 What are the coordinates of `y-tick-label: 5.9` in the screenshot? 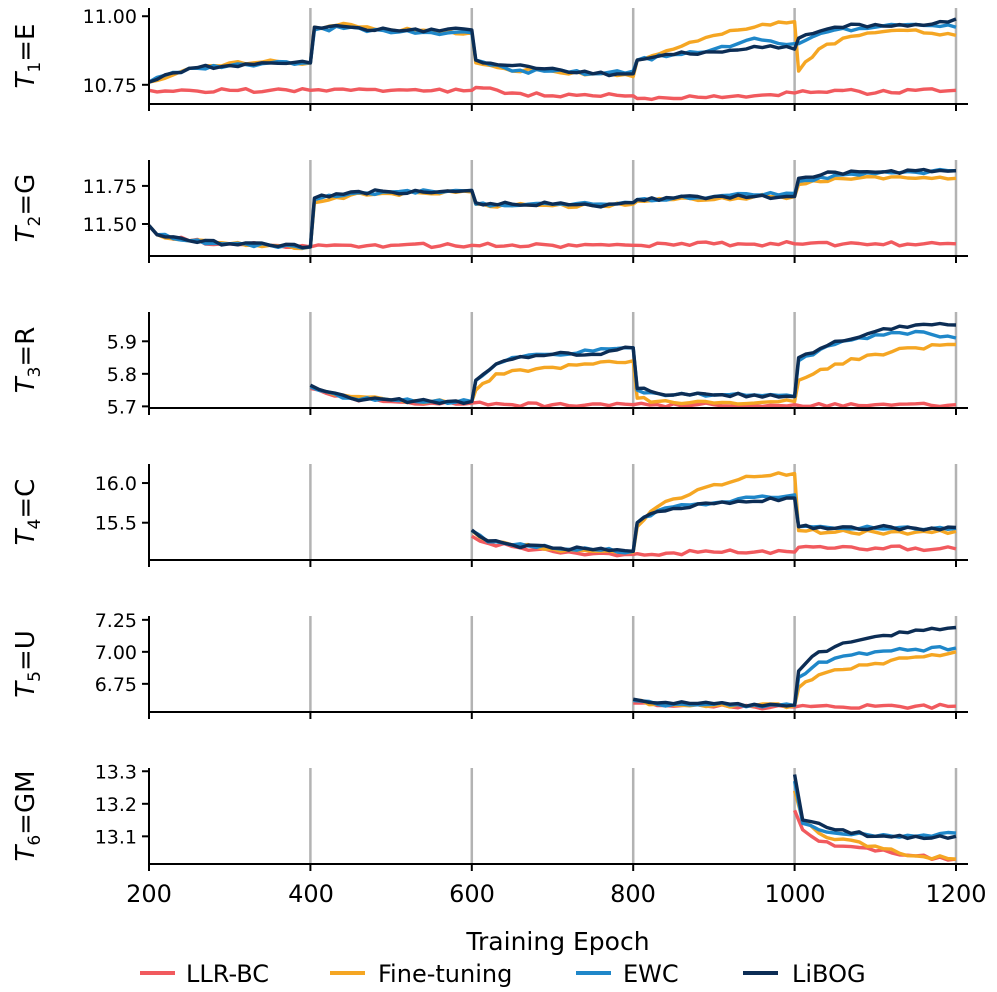 It's located at (122, 342).